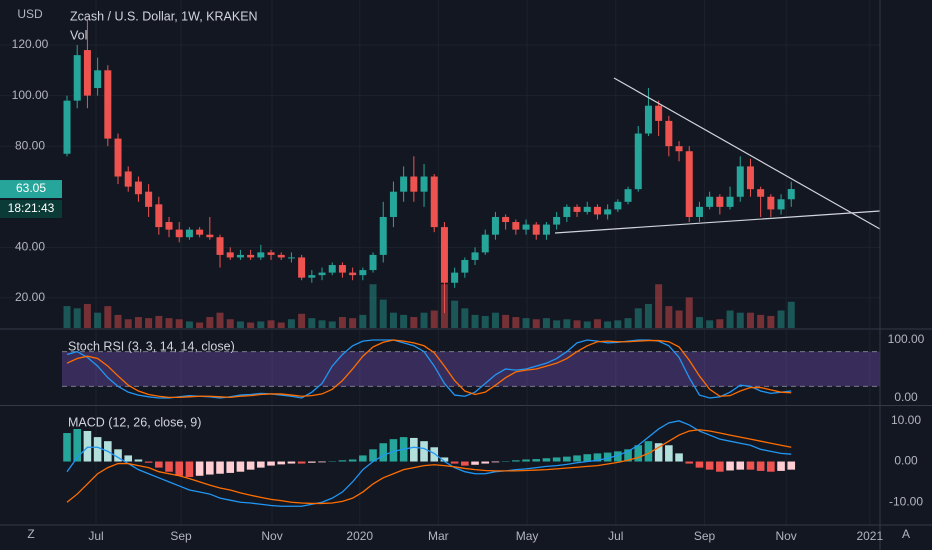  What do you see at coordinates (30, 95) in the screenshot?
I see `y-tick-label: 100.00` at bounding box center [30, 95].